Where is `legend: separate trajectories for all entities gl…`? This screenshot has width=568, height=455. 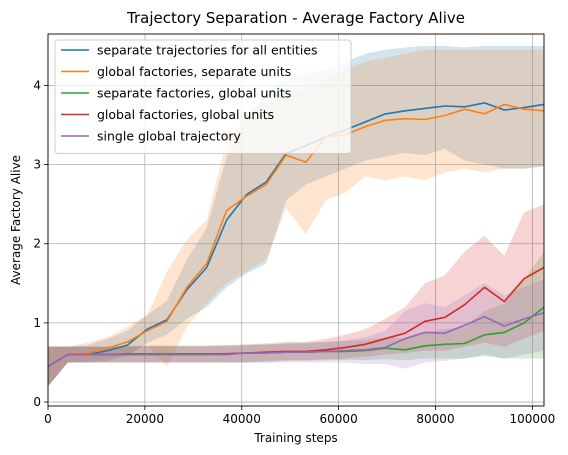 legend: separate trajectories for all entities gl… is located at coordinates (203, 97).